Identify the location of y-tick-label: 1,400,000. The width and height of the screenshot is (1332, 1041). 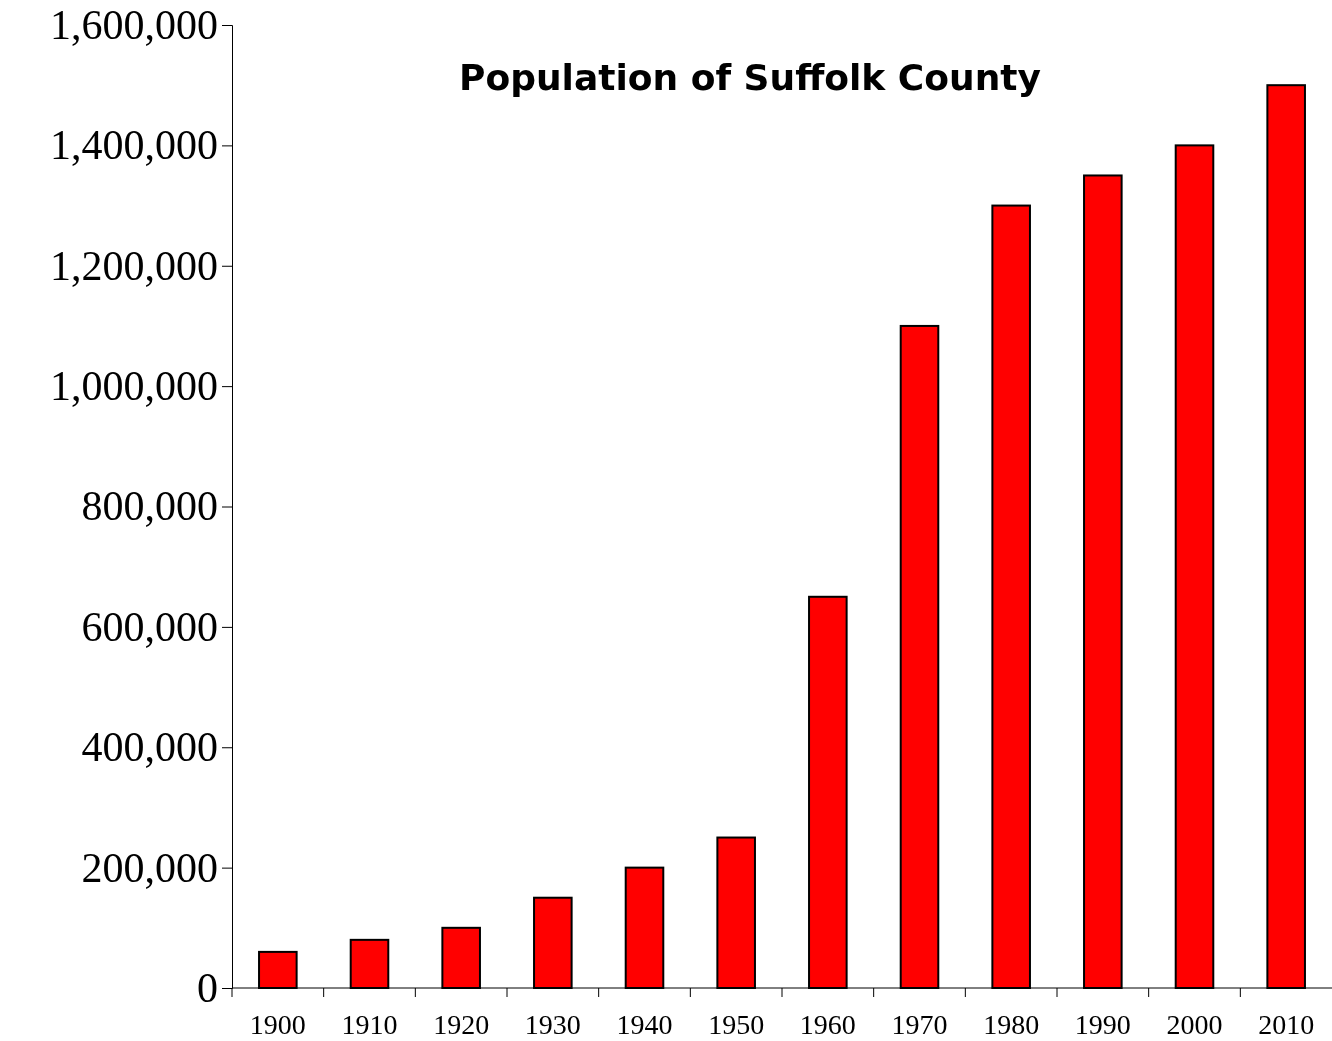
(134, 145).